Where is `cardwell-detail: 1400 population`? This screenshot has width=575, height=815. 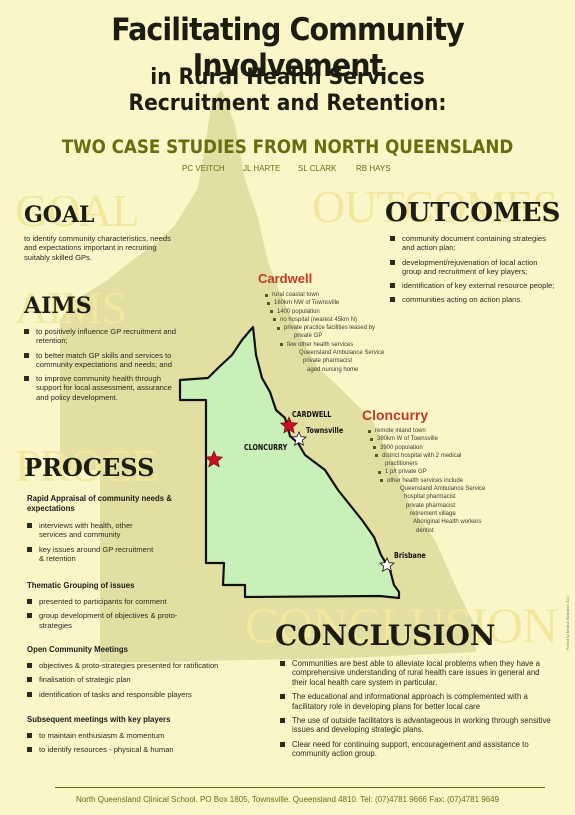 cardwell-detail: 1400 population is located at coordinates (342, 312).